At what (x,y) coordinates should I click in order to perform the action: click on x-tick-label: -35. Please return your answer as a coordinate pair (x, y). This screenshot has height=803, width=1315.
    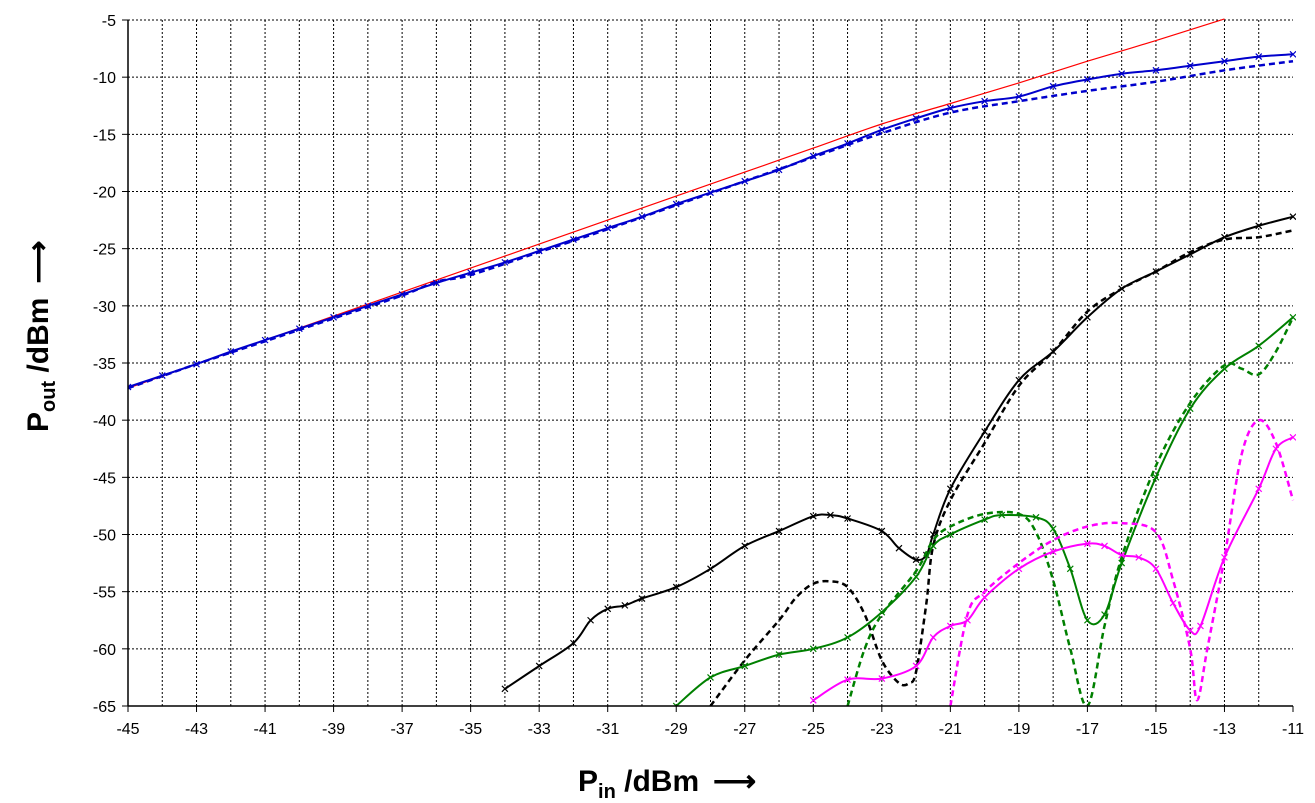
    Looking at the image, I should click on (470, 729).